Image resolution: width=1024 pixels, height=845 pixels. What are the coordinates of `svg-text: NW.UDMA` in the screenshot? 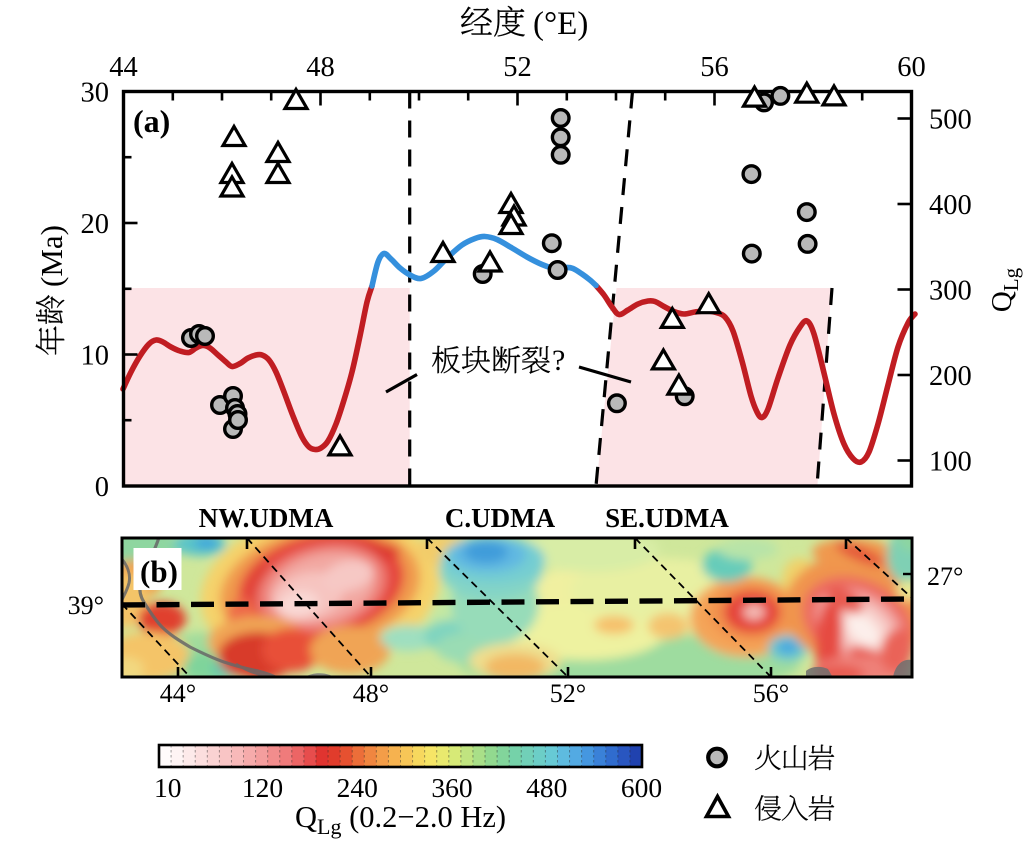 It's located at (266, 518).